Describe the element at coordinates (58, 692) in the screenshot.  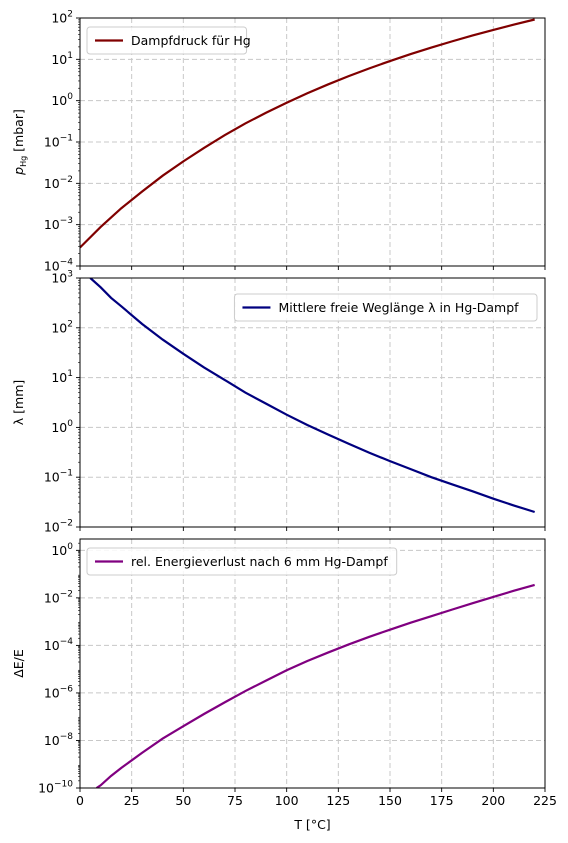
I see `y-tick-label: 10⁻⁶` at that location.